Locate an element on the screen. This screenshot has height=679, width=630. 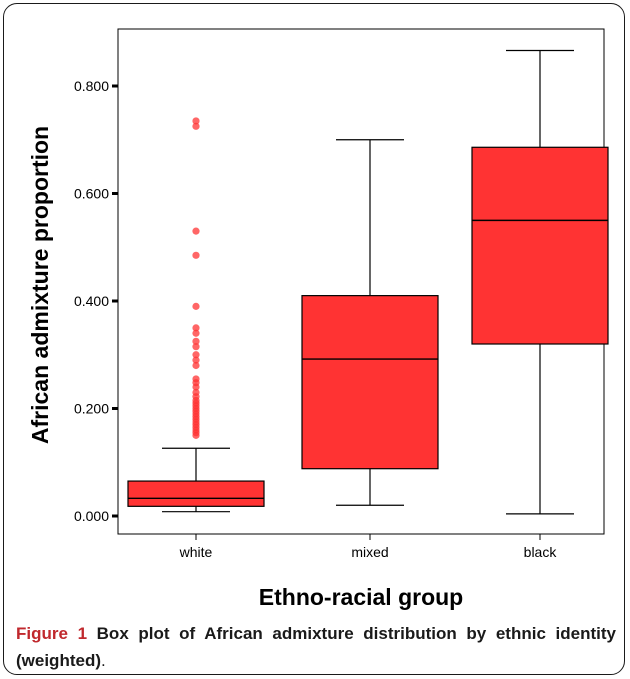
x-tick-label: mixed is located at coordinates (369, 552).